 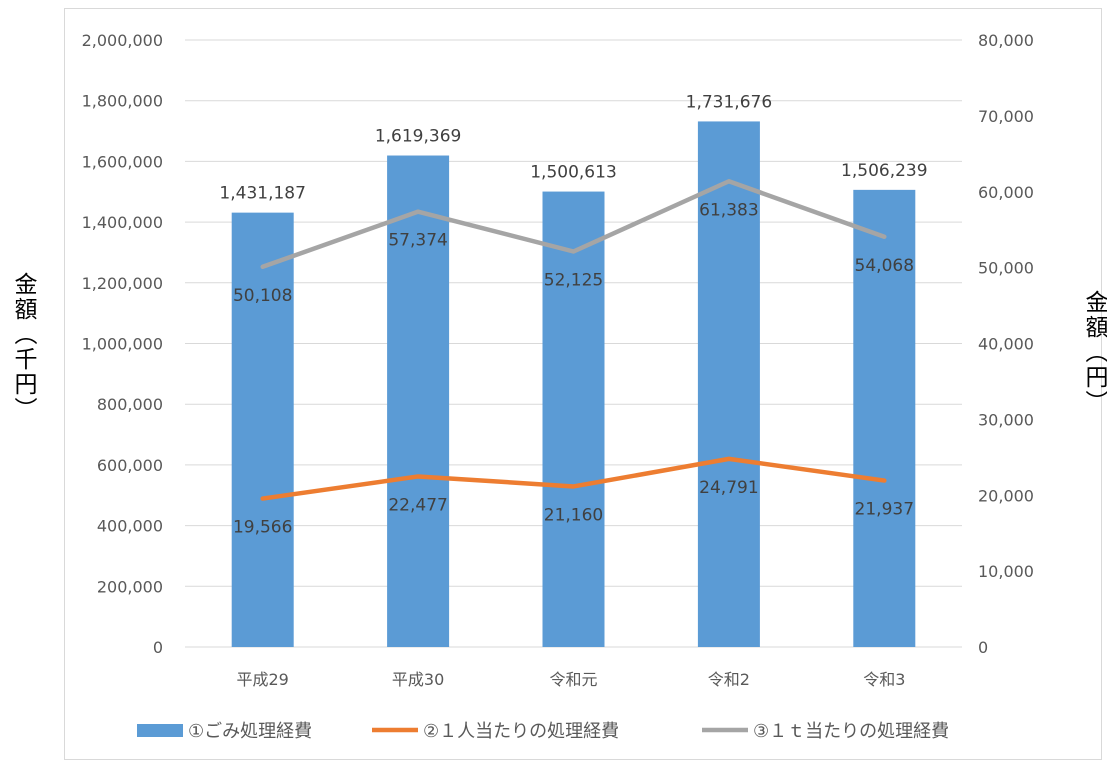 I want to click on line-data-label: 21,937, so click(x=884, y=510).